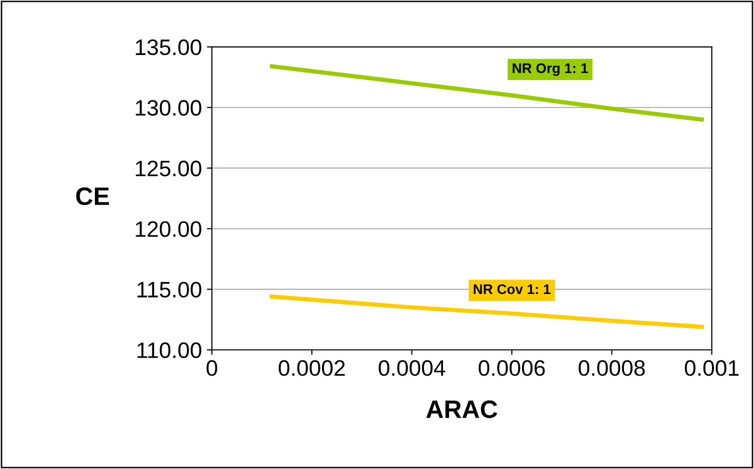  What do you see at coordinates (169, 229) in the screenshot?
I see `y-tick-label: 120.00` at bounding box center [169, 229].